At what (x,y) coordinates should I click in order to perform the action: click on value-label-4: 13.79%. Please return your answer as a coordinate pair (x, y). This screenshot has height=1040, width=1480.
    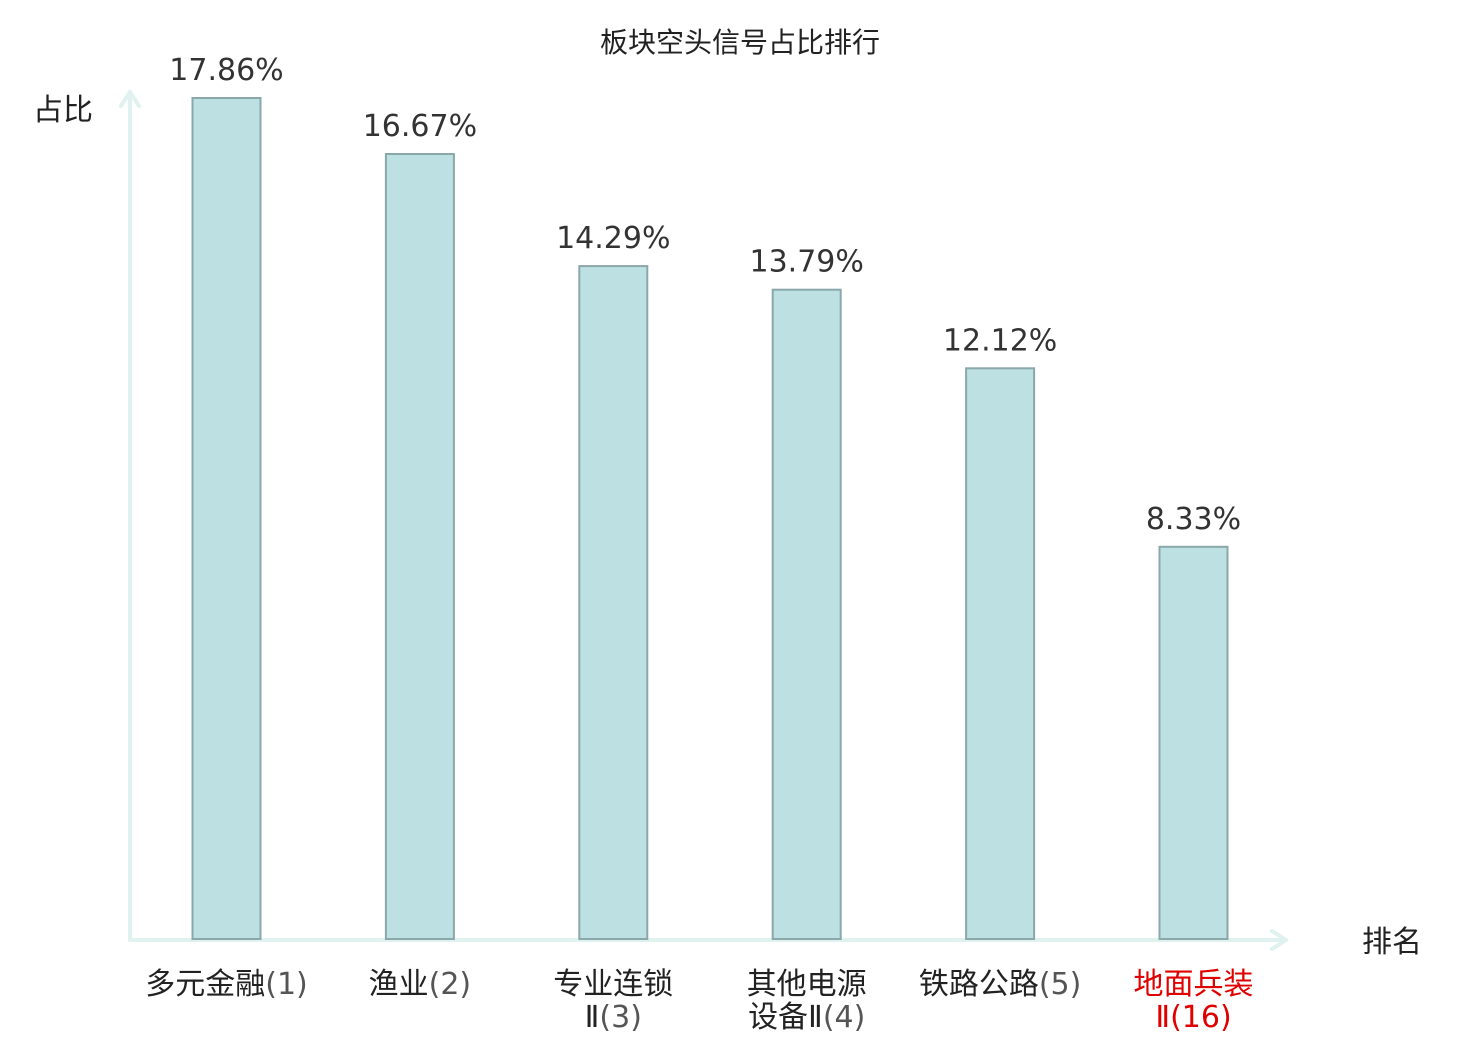
    Looking at the image, I should click on (807, 262).